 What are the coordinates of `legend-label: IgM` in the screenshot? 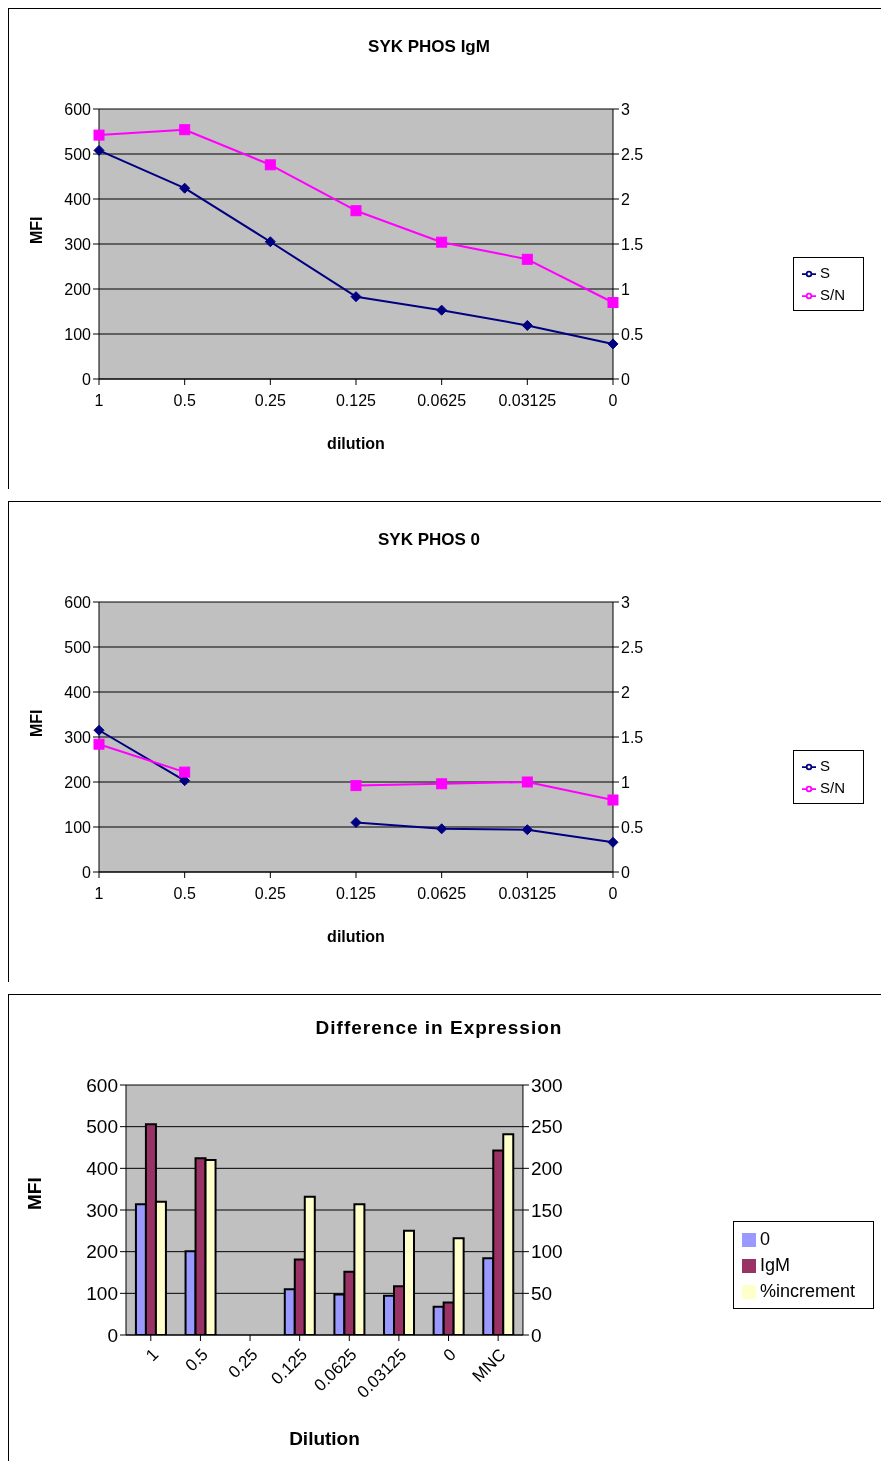 It's located at (774, 1265).